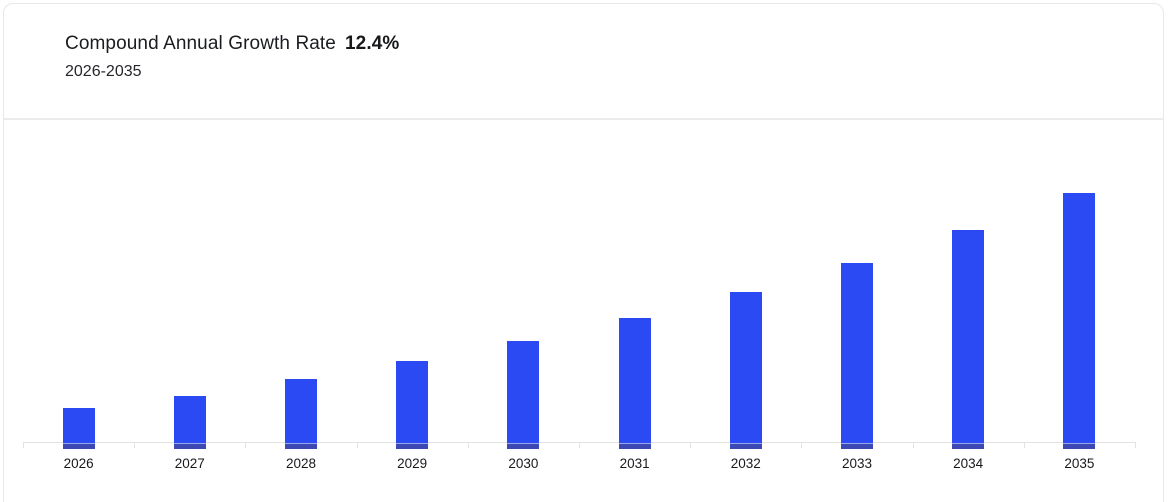  What do you see at coordinates (634, 383) in the screenshot?
I see `bar-2031` at bounding box center [634, 383].